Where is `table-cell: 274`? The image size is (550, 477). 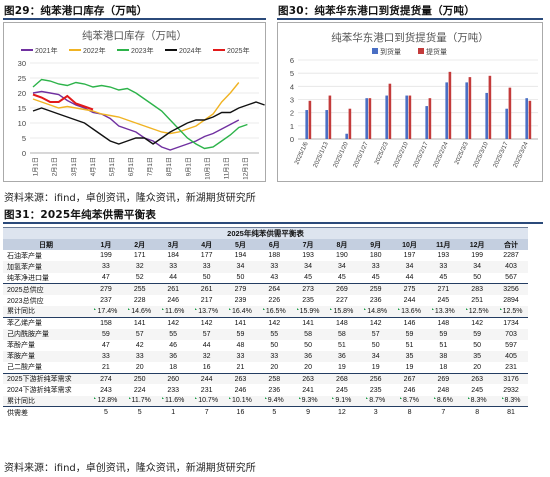 table-cell: 274 is located at coordinates (106, 378).